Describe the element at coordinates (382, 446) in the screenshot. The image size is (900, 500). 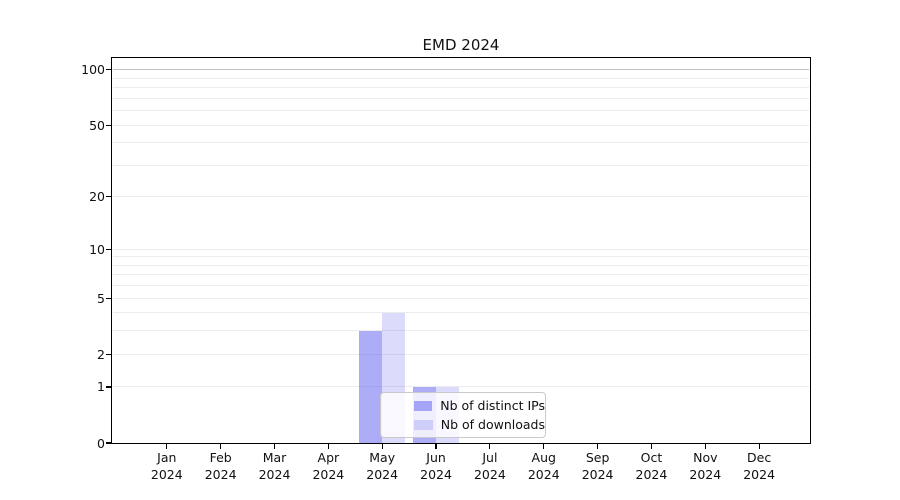
I see `x-tick-mark-may` at that location.